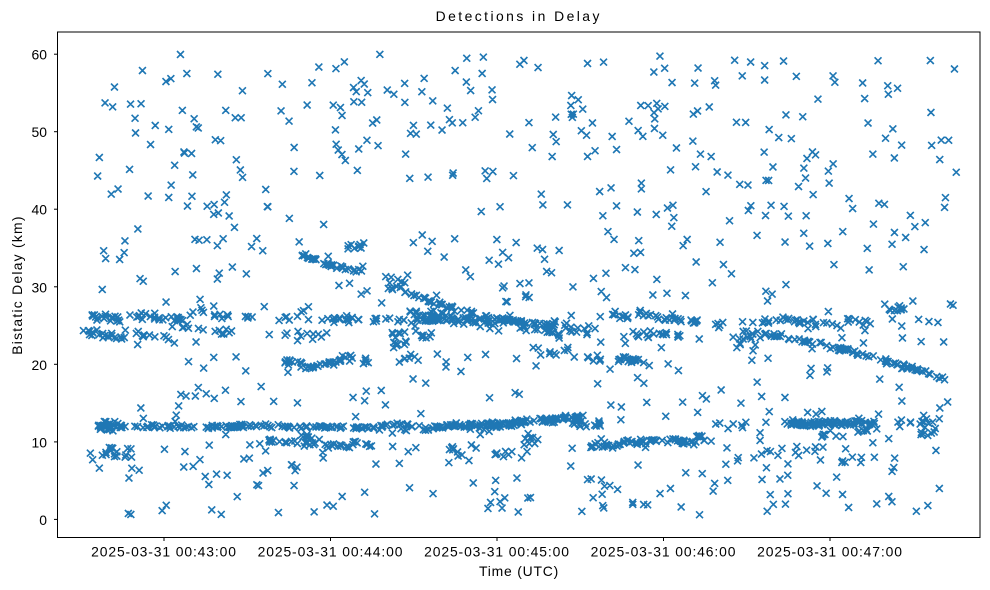  I want to click on svg-text: 20, so click(40, 365).